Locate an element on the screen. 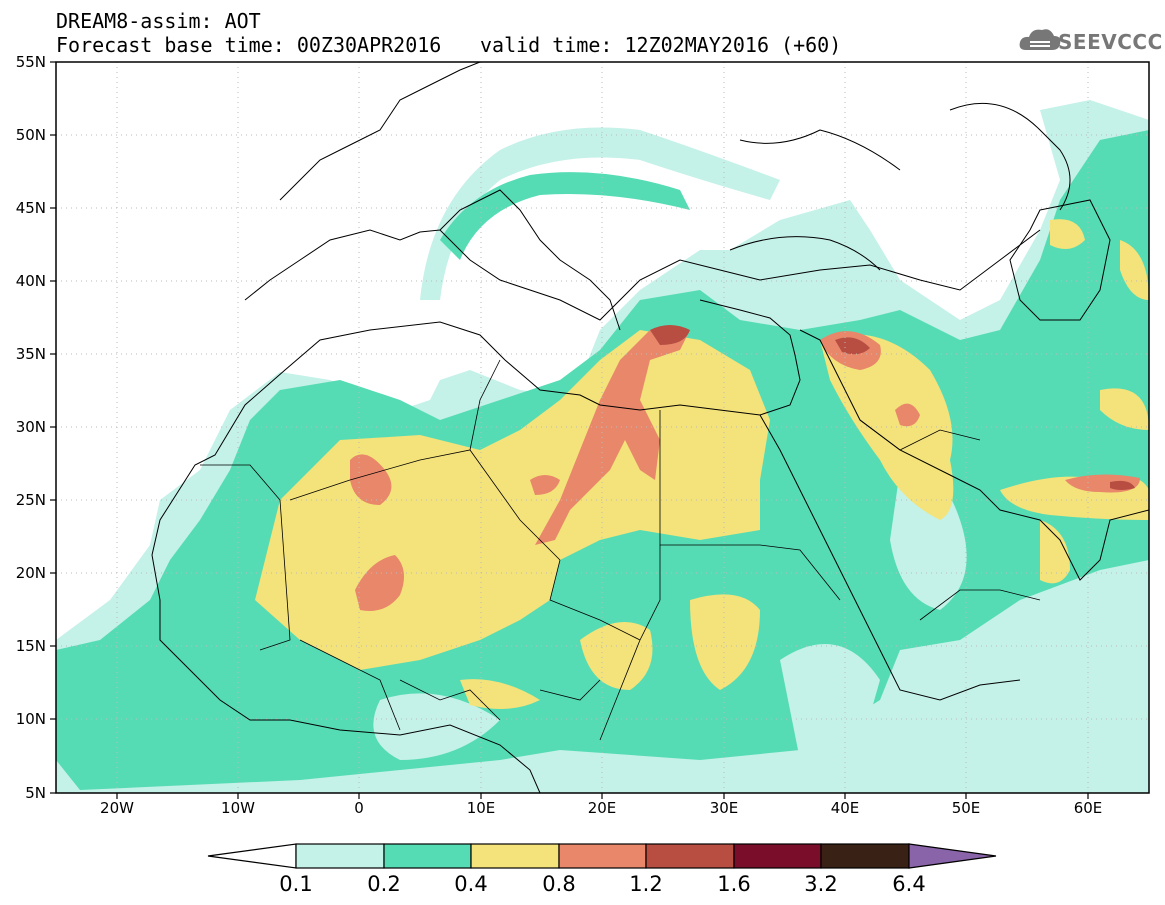 The image size is (1165, 905). lat-label-40n: 40N is located at coordinates (30, 281).